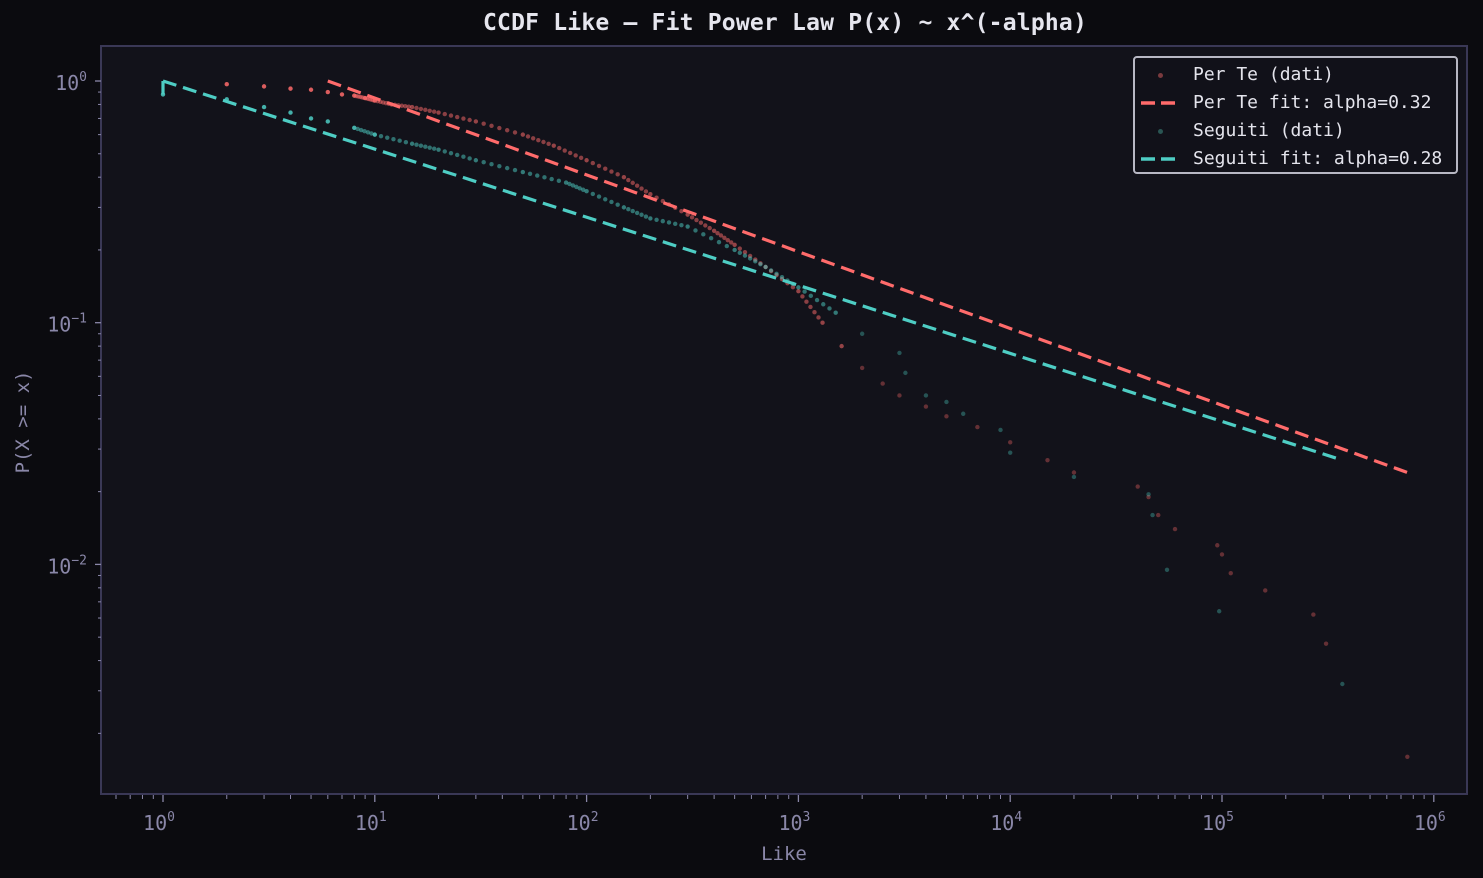 The height and width of the screenshot is (878, 1483). I want to click on y-tick-label: 10⁻¹, so click(67, 324).